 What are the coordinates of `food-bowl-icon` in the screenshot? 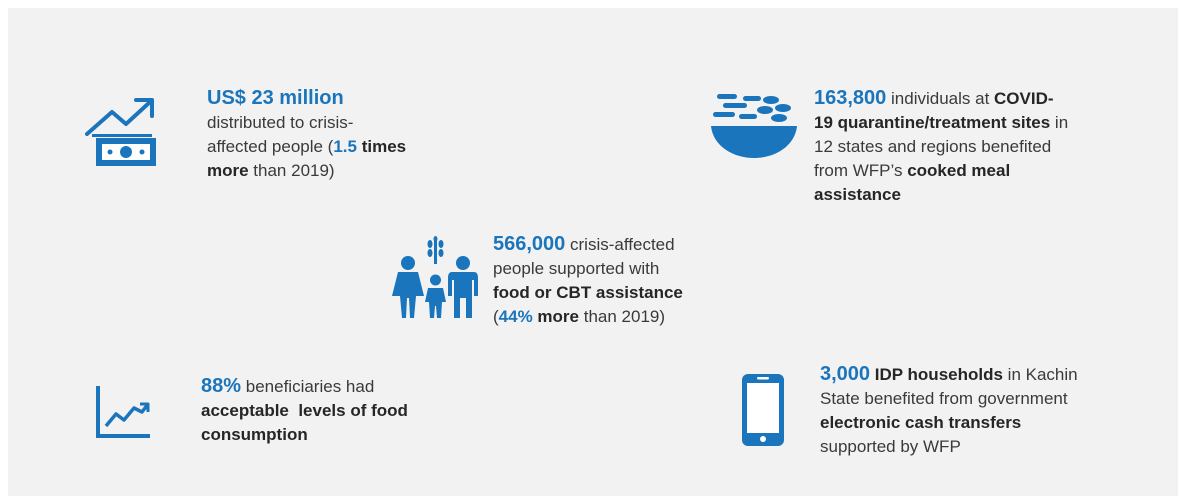 It's located at (754, 126).